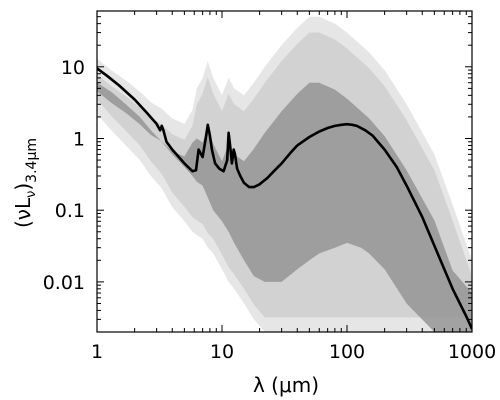  I want to click on y-axis-label: (νLν)3.4μm, so click(25, 183).